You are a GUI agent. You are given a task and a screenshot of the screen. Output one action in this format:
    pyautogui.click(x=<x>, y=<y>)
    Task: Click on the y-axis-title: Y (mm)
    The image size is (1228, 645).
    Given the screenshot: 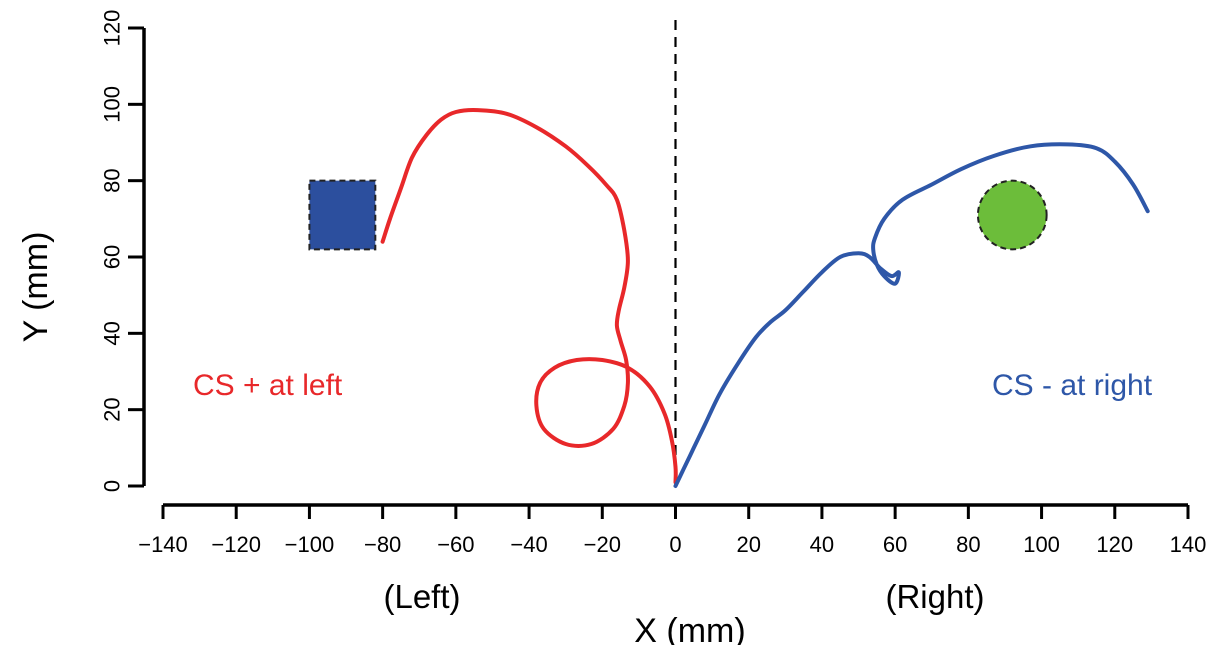 What is the action you would take?
    pyautogui.click(x=36, y=287)
    